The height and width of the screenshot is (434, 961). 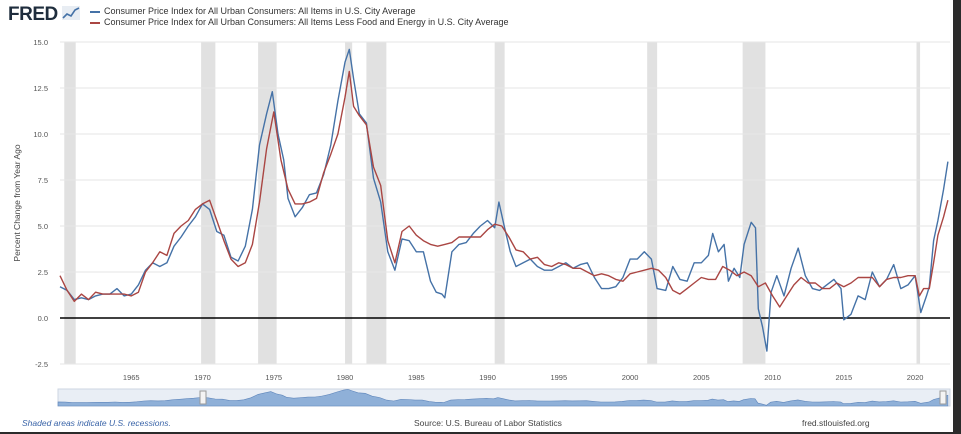 I want to click on x-tick-label: 2020, so click(x=915, y=377).